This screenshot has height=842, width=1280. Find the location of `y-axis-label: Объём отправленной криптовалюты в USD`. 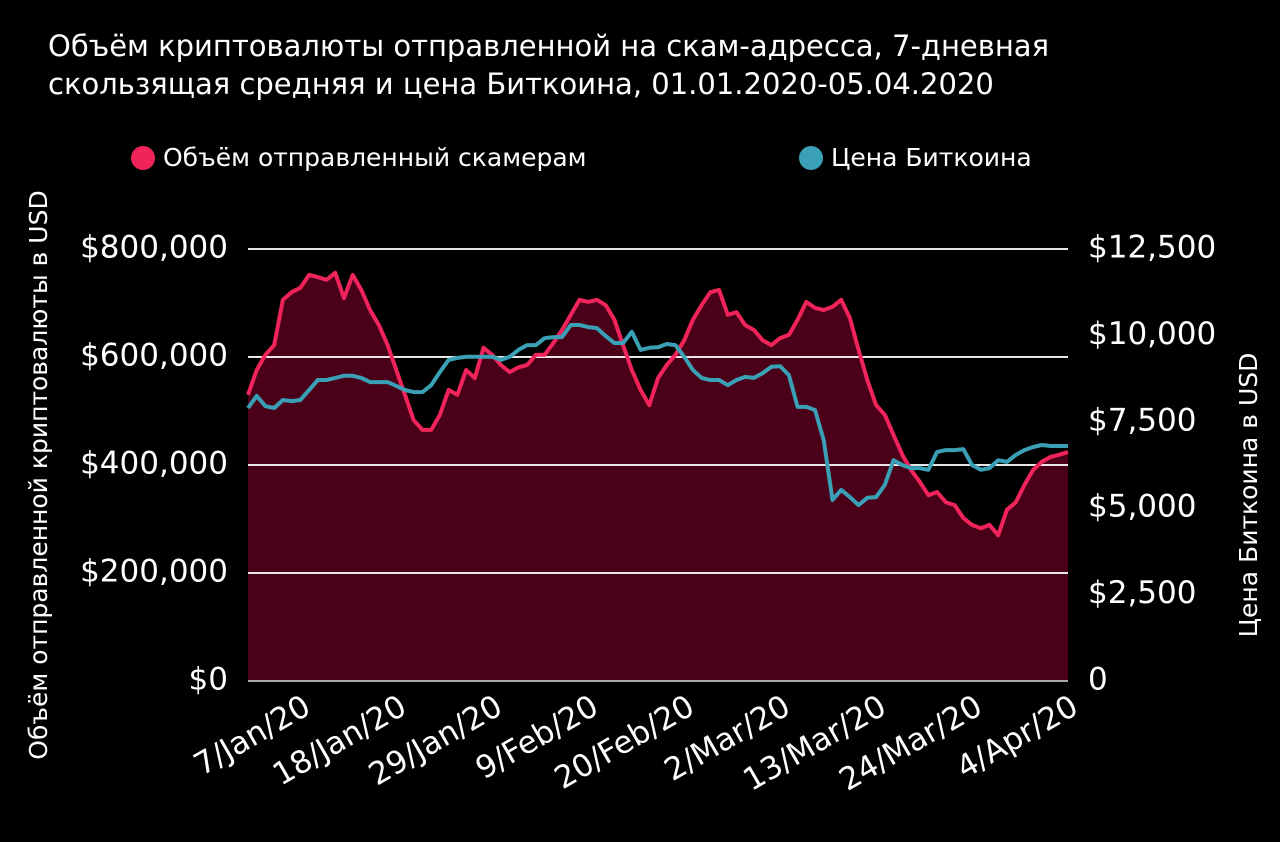

y-axis-label: Объём отправленной криптовалюты в USD is located at coordinates (38, 474).